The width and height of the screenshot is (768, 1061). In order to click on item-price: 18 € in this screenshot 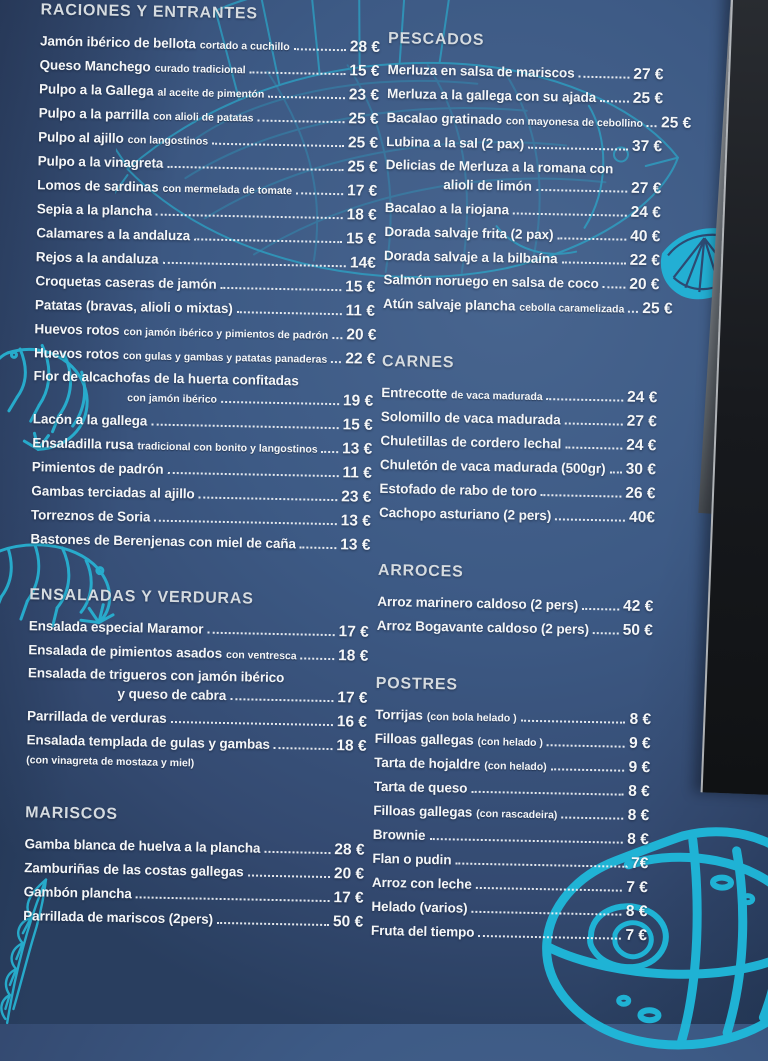, I will do `click(353, 656)`.